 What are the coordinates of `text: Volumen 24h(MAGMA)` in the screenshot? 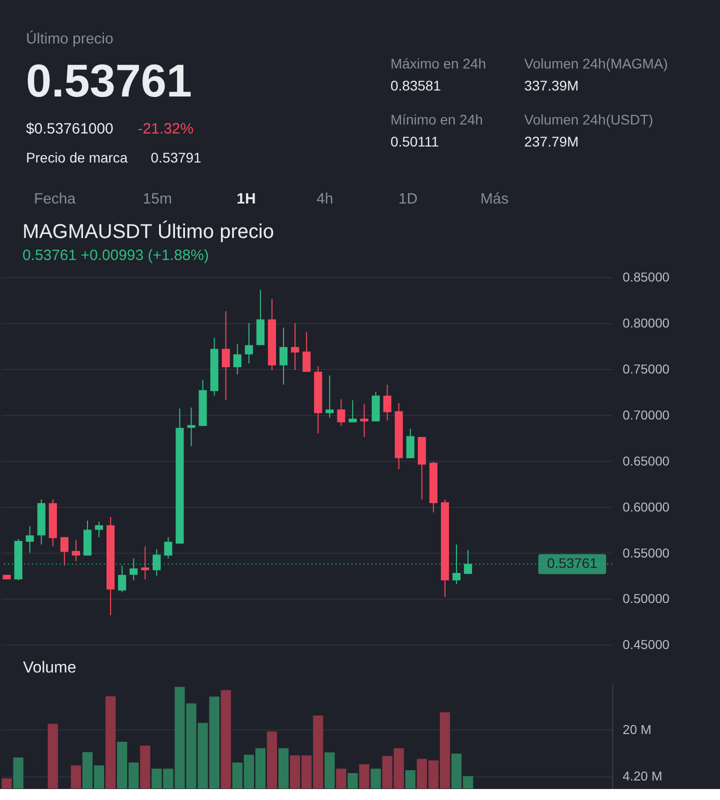 It's located at (596, 63).